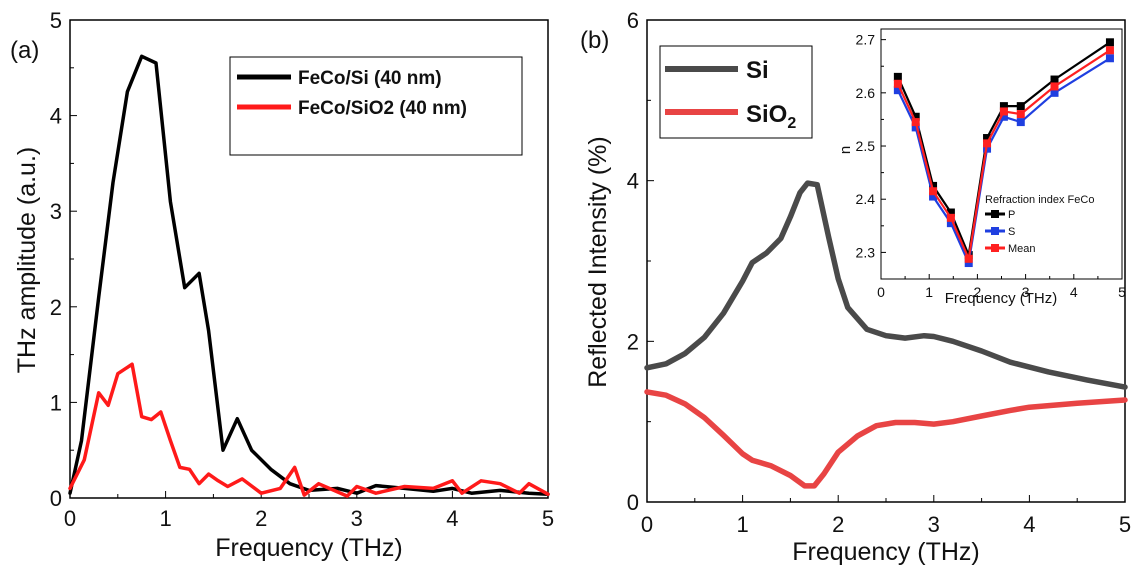 This screenshot has height=570, width=1135. I want to click on panel-a-ytick-label: 3, so click(56, 211).